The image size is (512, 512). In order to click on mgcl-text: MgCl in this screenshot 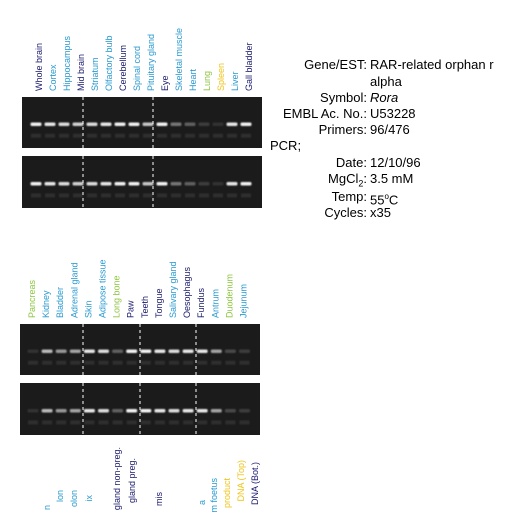, I will do `click(343, 178)`.